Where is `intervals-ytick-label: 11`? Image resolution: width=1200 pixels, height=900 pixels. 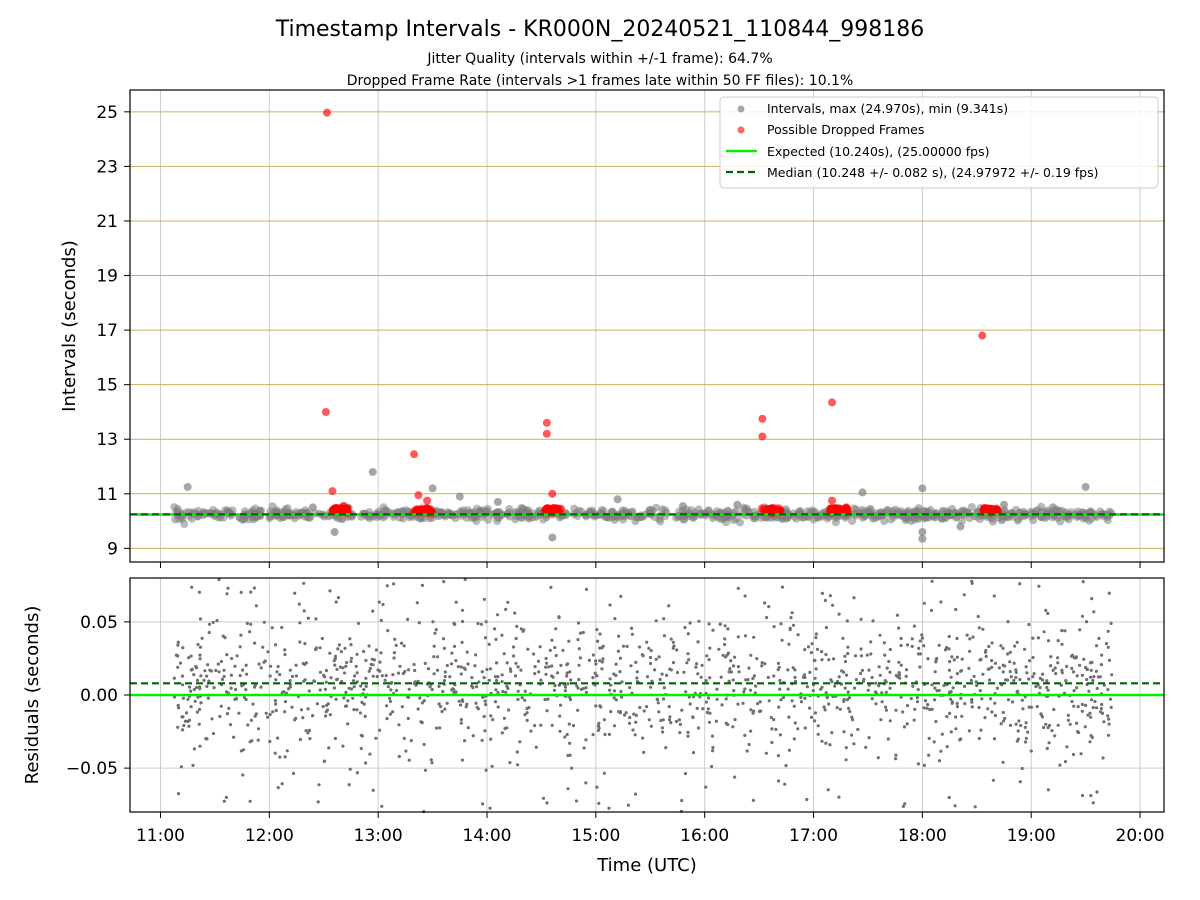 intervals-ytick-label: 11 is located at coordinates (107, 495).